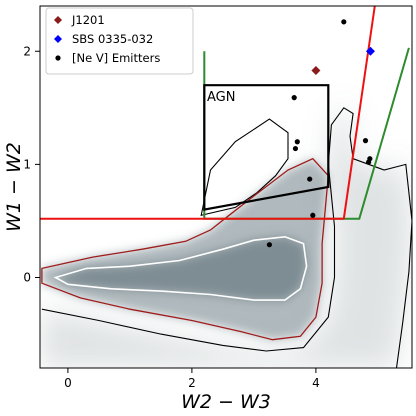  I want to click on density-core, so click(181, 268).